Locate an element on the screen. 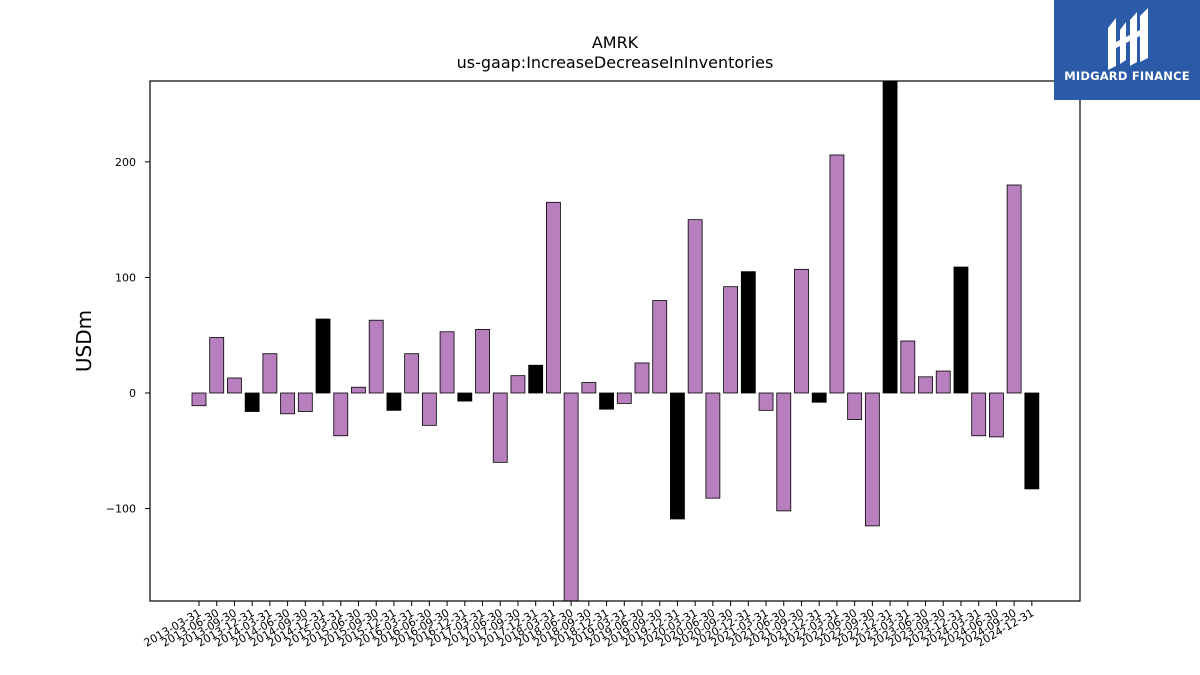 The width and height of the screenshot is (1200, 675). chart-subtitle: us-gaap:IncreaseDecreaseInInventories is located at coordinates (615, 62).